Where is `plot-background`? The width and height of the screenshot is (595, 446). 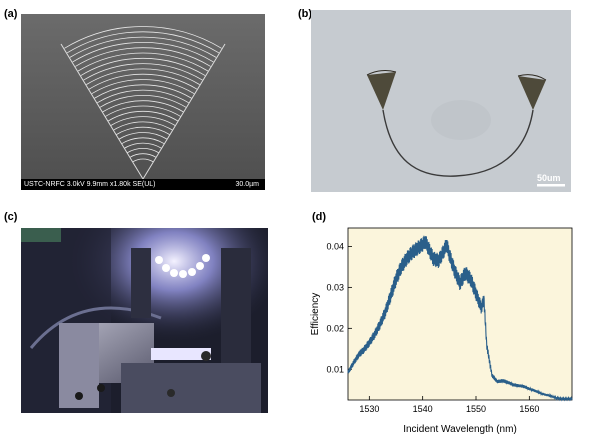
plot-background is located at coordinates (460, 314).